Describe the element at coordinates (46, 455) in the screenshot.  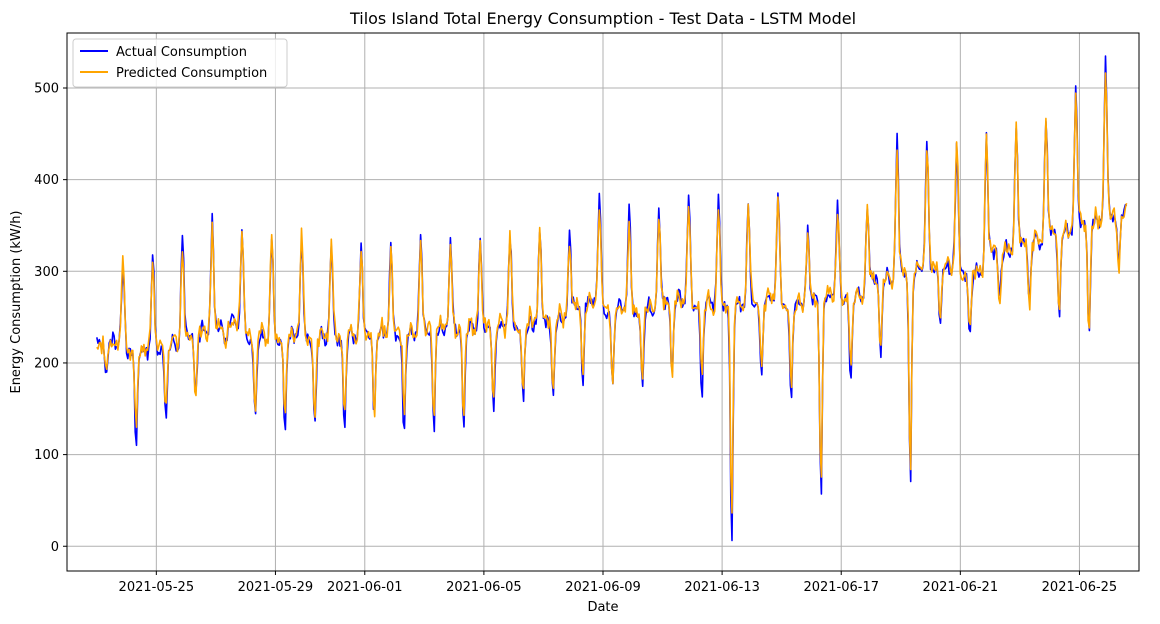
I see `y-tick-label: 100` at that location.